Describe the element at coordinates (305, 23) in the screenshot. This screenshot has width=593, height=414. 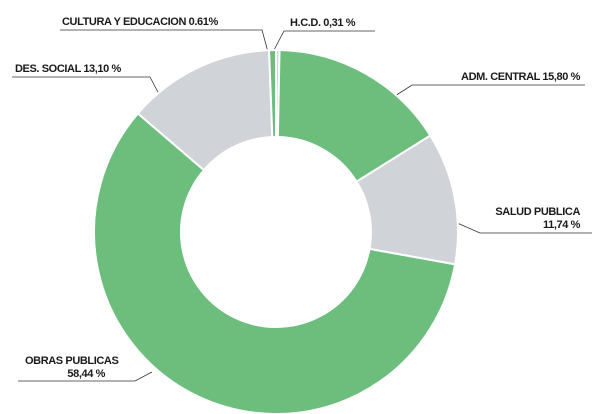
I see `category-label: H.C.D.` at that location.